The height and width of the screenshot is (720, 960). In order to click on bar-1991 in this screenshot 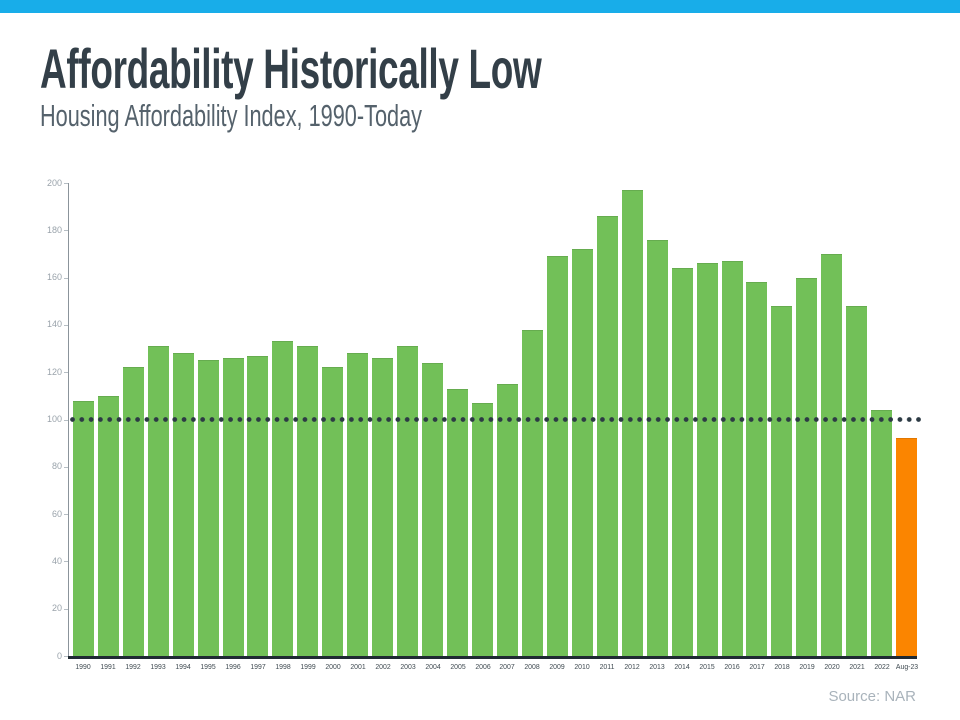, I will do `click(108, 525)`.